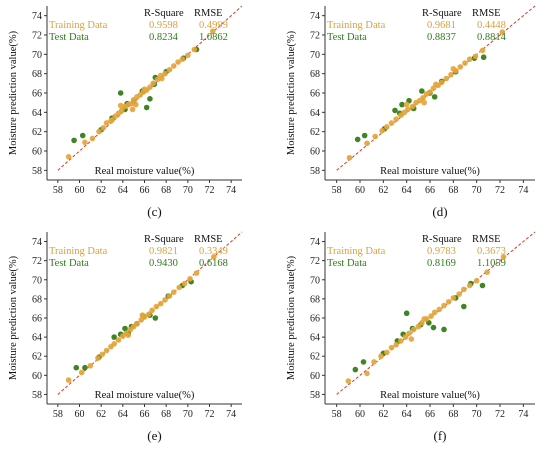 The image size is (550, 454). What do you see at coordinates (213, 25) in the screenshot?
I see `training-rmse: 0.4999` at bounding box center [213, 25].